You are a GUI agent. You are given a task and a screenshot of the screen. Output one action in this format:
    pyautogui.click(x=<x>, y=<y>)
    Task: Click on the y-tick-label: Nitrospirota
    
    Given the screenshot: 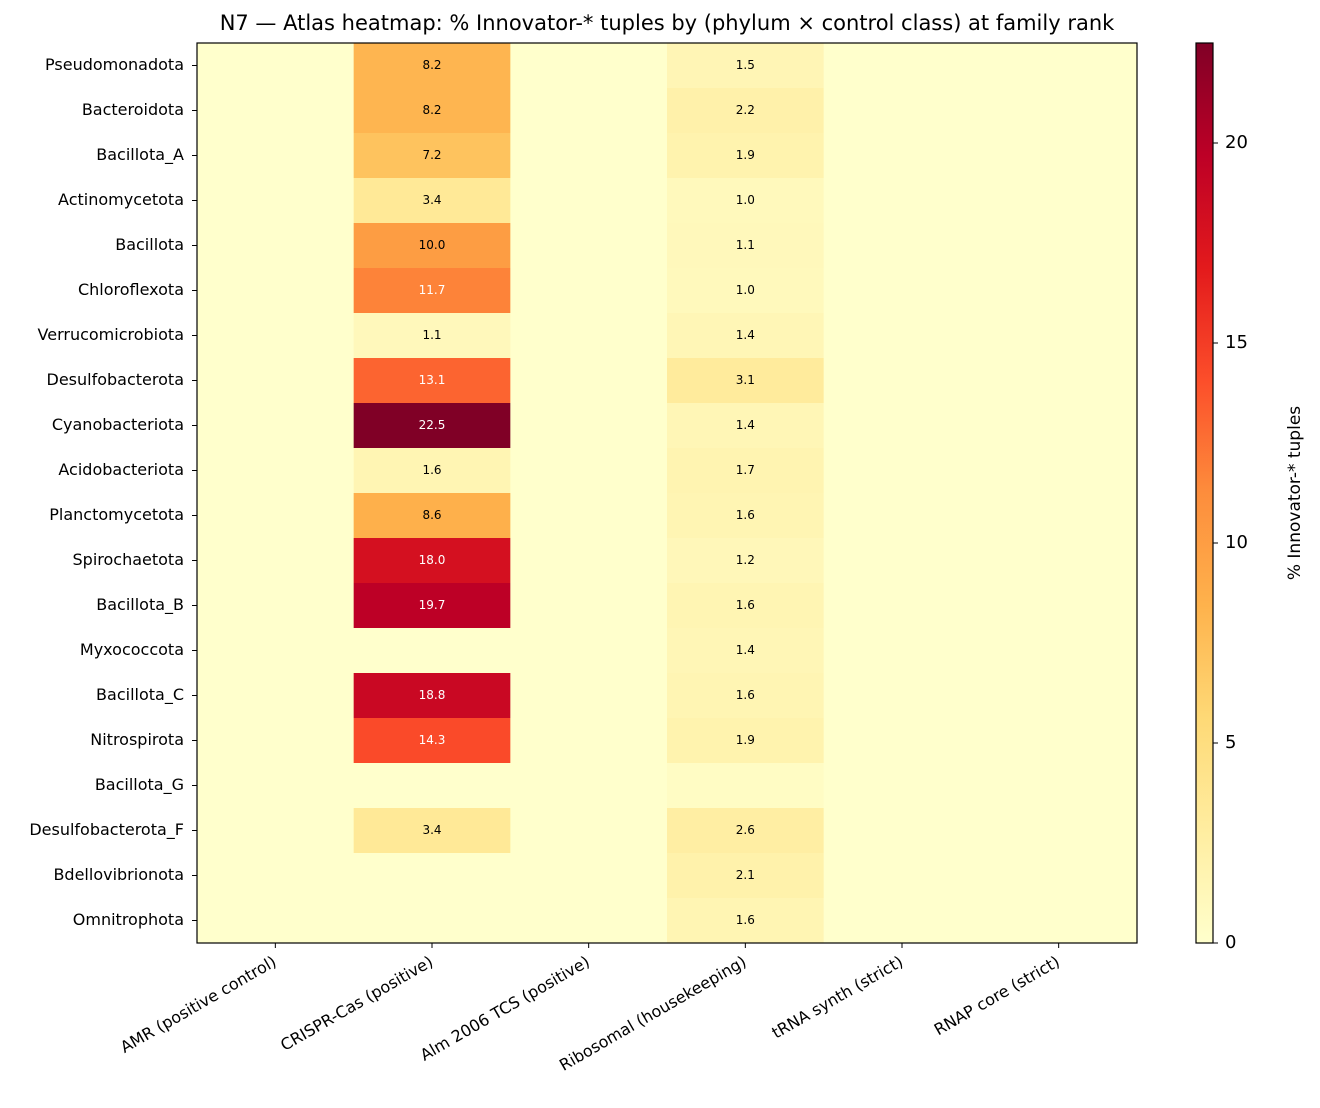 What is the action you would take?
    pyautogui.click(x=137, y=739)
    